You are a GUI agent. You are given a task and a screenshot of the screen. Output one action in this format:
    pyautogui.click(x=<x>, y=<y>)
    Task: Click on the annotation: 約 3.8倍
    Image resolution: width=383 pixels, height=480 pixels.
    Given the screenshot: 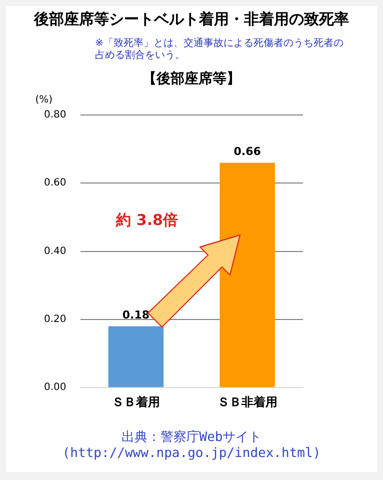 What is the action you would take?
    pyautogui.click(x=146, y=220)
    